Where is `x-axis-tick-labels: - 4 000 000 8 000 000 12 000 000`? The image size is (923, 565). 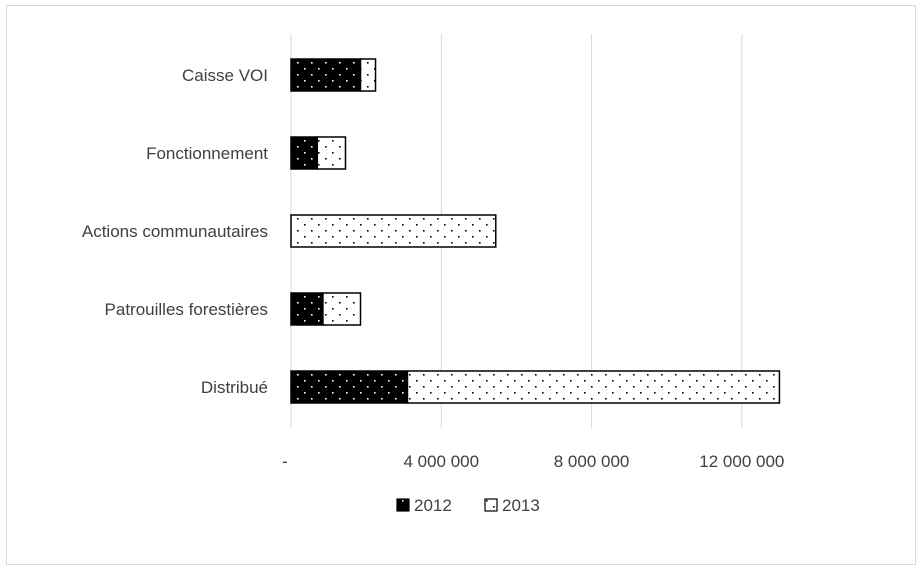
x-axis-tick-labels: - 4 000 000 8 000 000 12 000 000 is located at coordinates (533, 461).